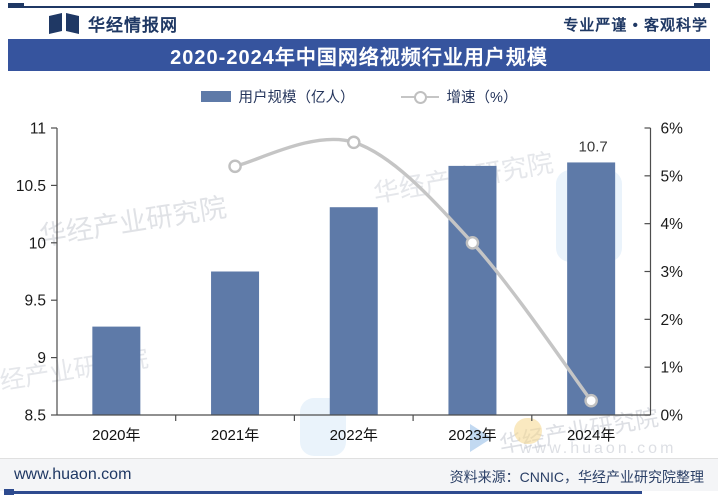 The image size is (718, 500). What do you see at coordinates (38, 129) in the screenshot?
I see `left-axis-tick-label: 11` at bounding box center [38, 129].